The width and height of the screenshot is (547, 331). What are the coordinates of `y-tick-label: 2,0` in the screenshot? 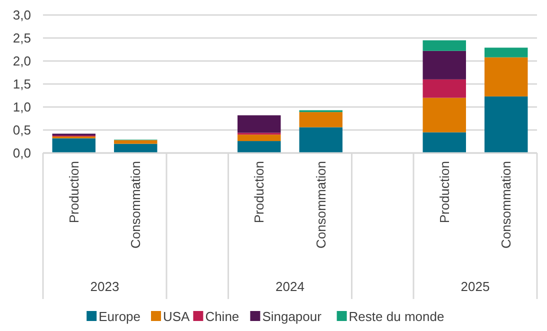 It's located at (21, 61).